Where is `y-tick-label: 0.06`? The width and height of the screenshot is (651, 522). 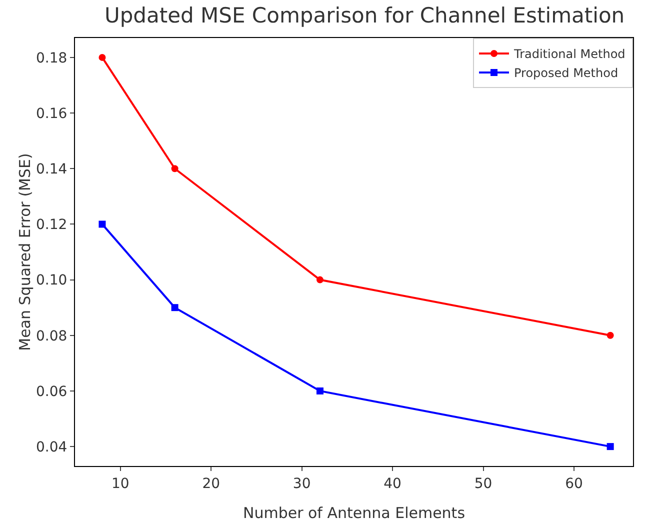 y-tick-label: 0.06 is located at coordinates (52, 392).